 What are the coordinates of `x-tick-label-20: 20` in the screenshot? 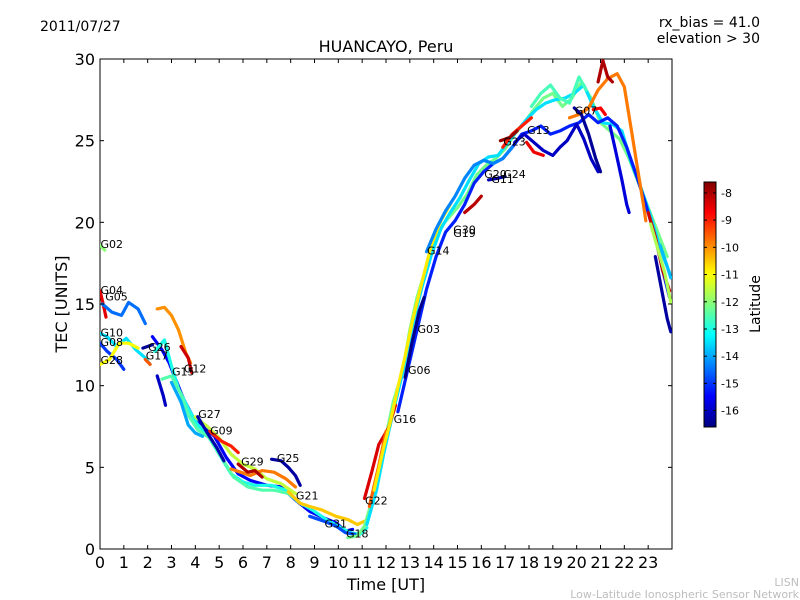 It's located at (576, 562).